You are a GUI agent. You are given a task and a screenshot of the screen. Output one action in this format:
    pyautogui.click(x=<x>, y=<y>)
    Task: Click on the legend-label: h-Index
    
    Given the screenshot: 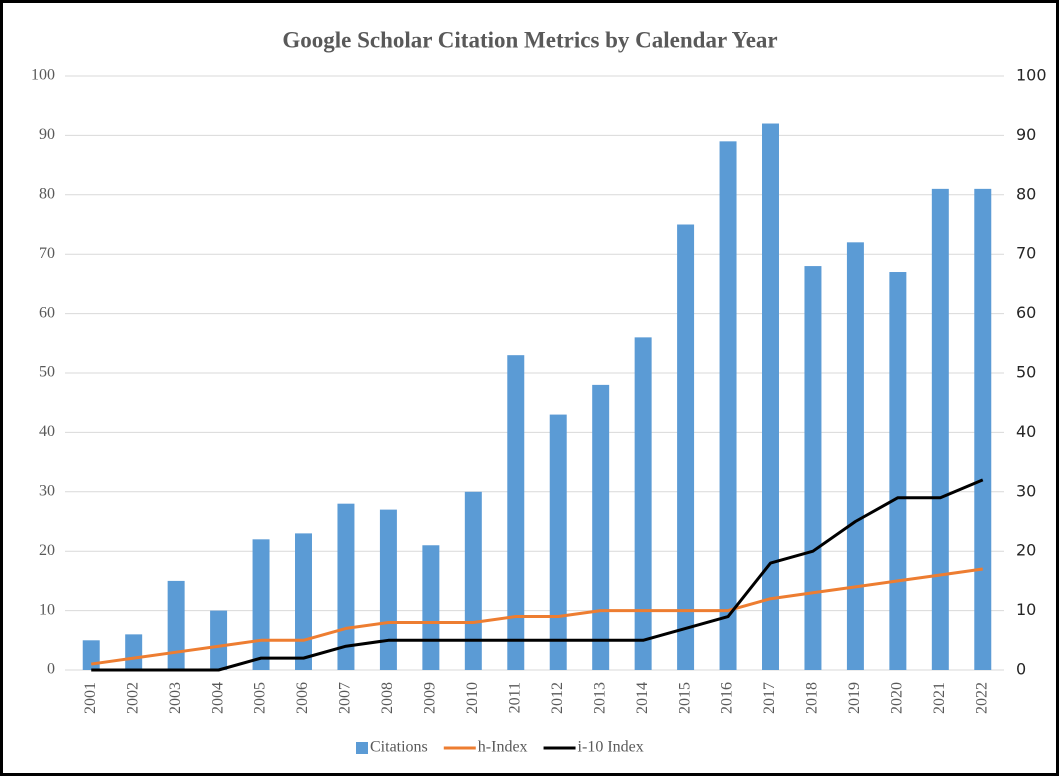 What is the action you would take?
    pyautogui.click(x=503, y=747)
    